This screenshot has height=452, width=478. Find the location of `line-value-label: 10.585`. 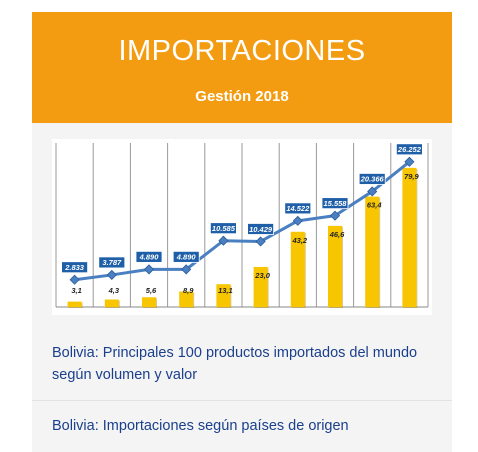

line-value-label: 10.585 is located at coordinates (224, 228).